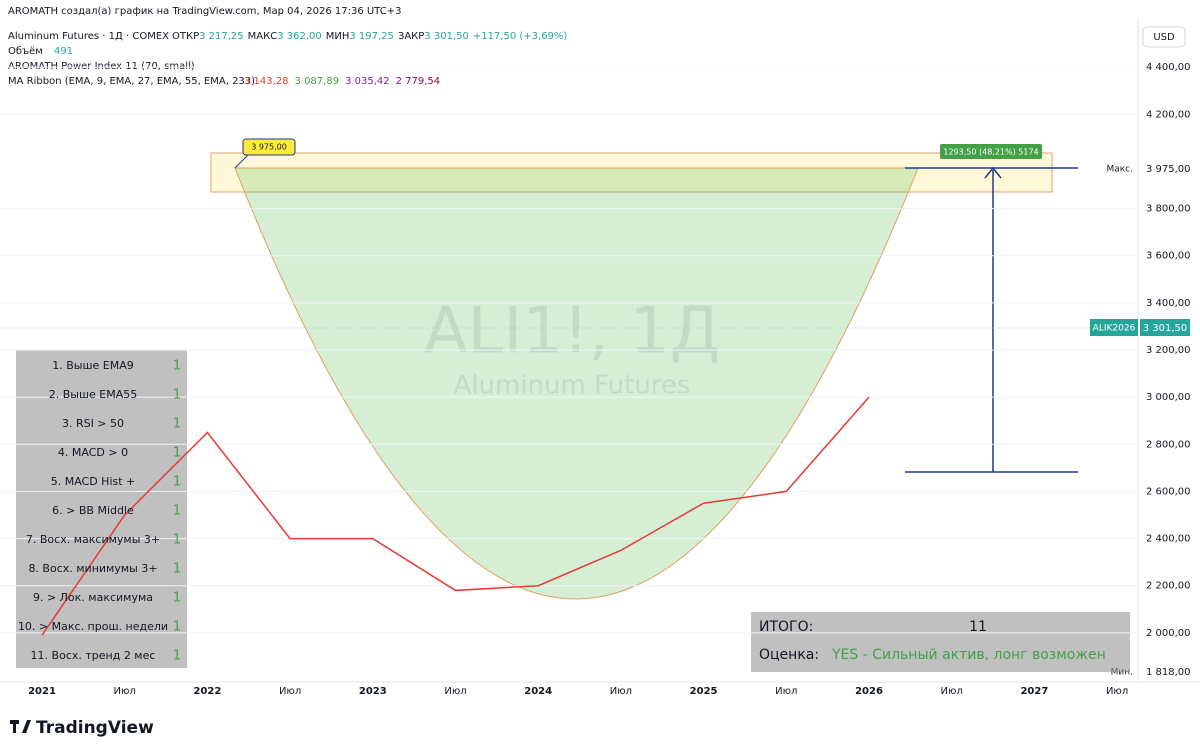 This screenshot has height=754, width=1200. I want to click on ohlc-value: 3 362,00, so click(299, 36).